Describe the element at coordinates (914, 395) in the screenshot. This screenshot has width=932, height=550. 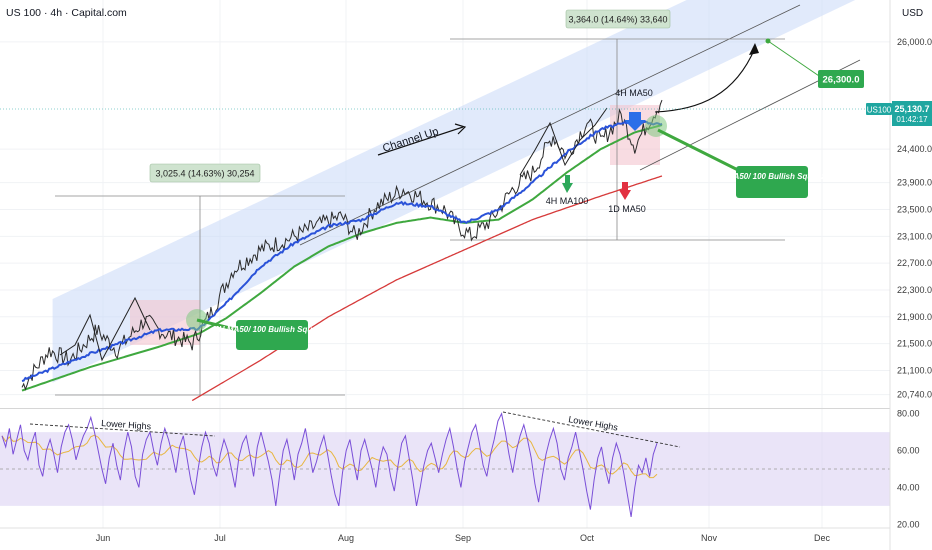
I see `price-tick-label: 20,740.0` at that location.